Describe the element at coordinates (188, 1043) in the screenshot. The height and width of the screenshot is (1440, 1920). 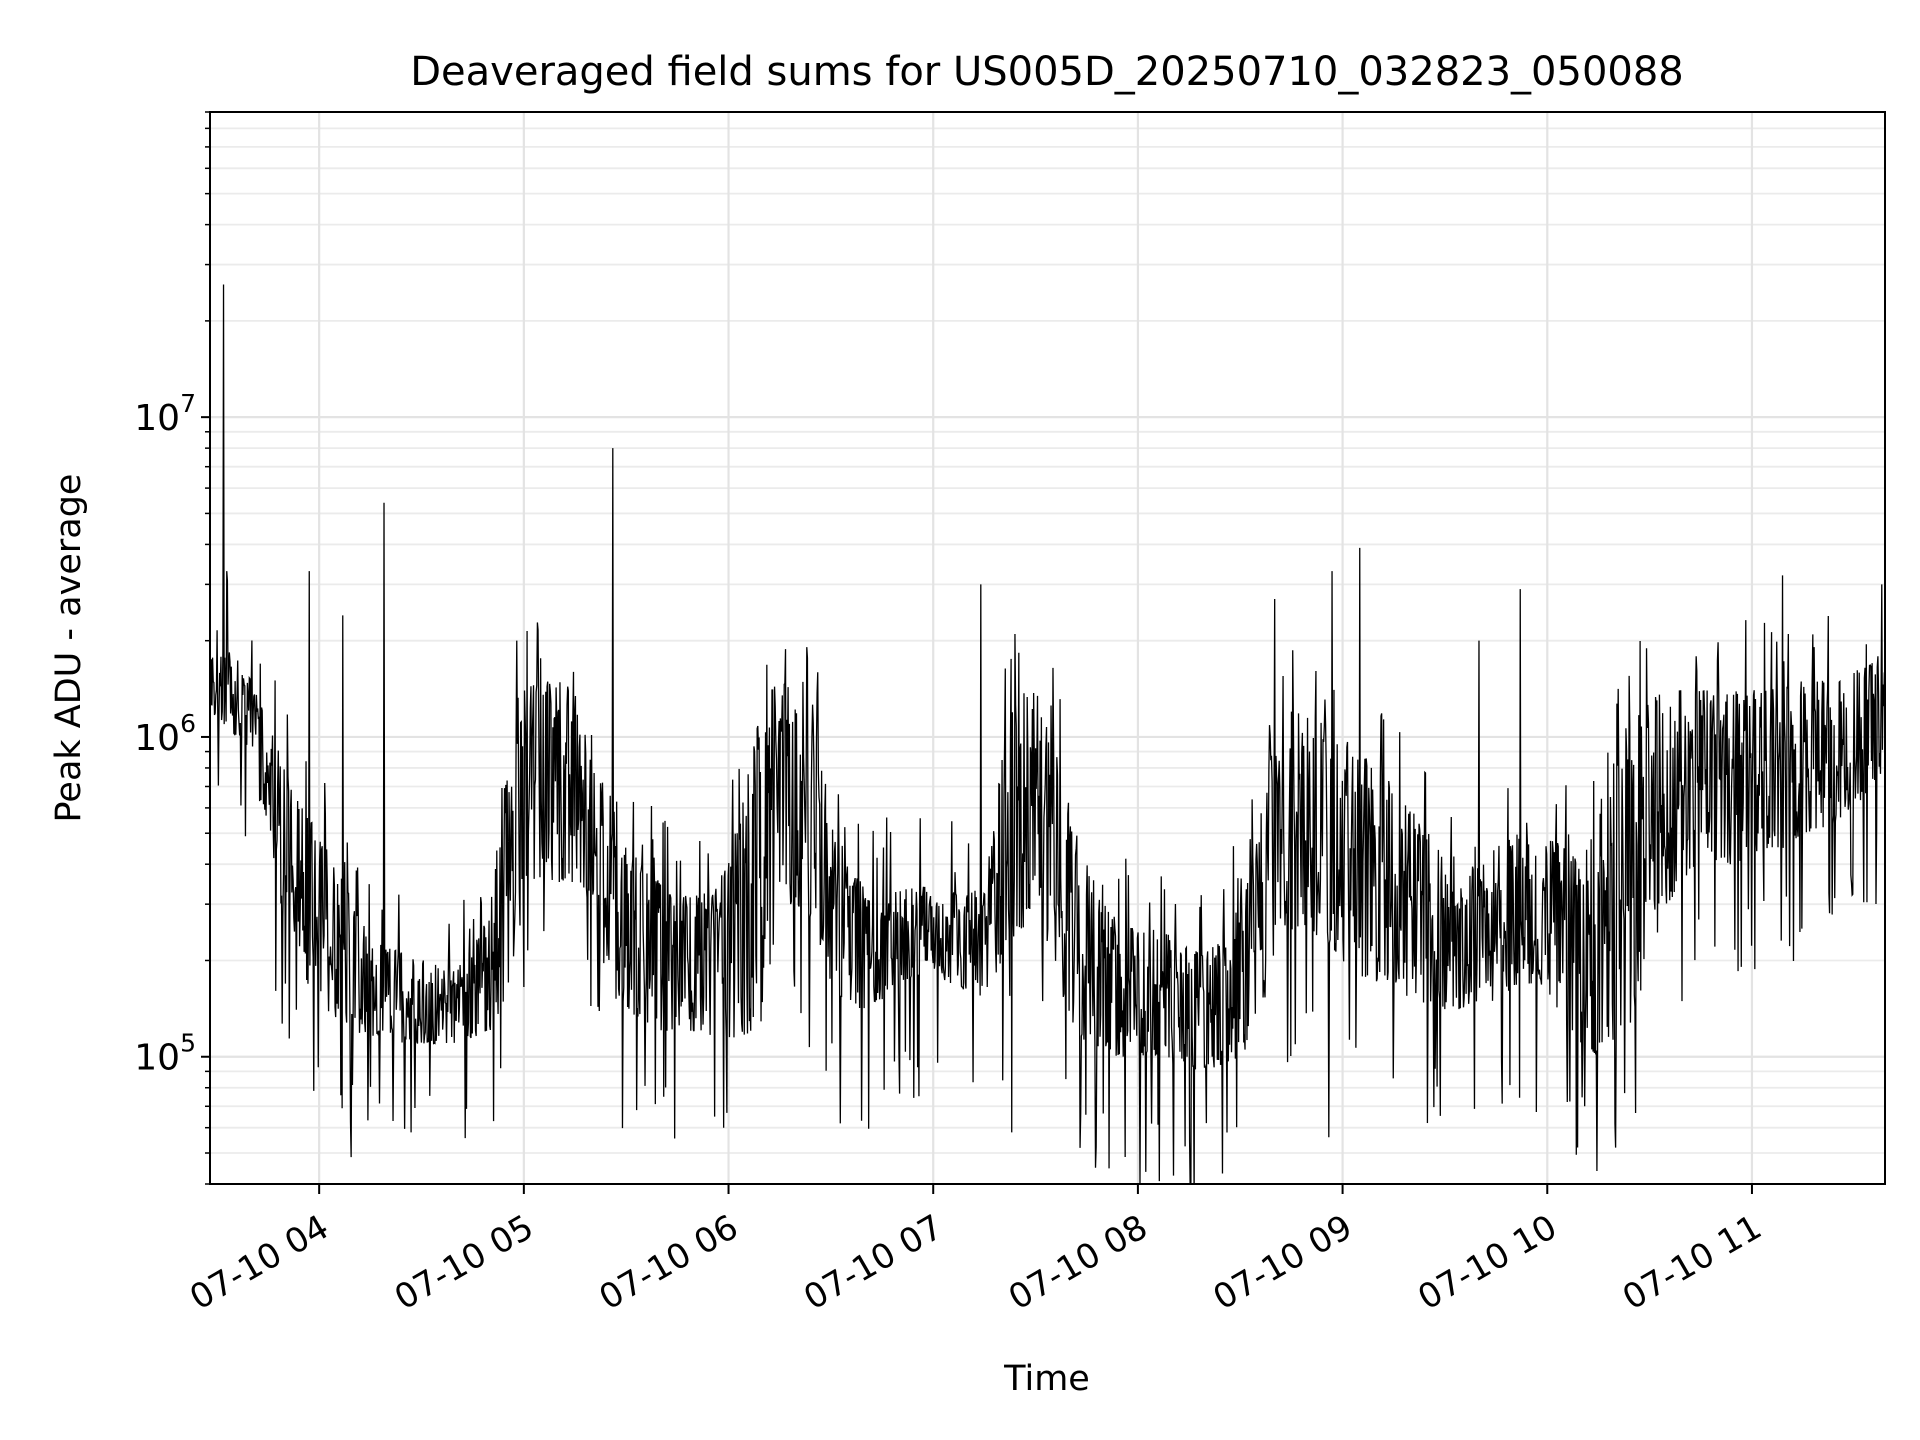
I see `y-tick-exponent: 5` at that location.